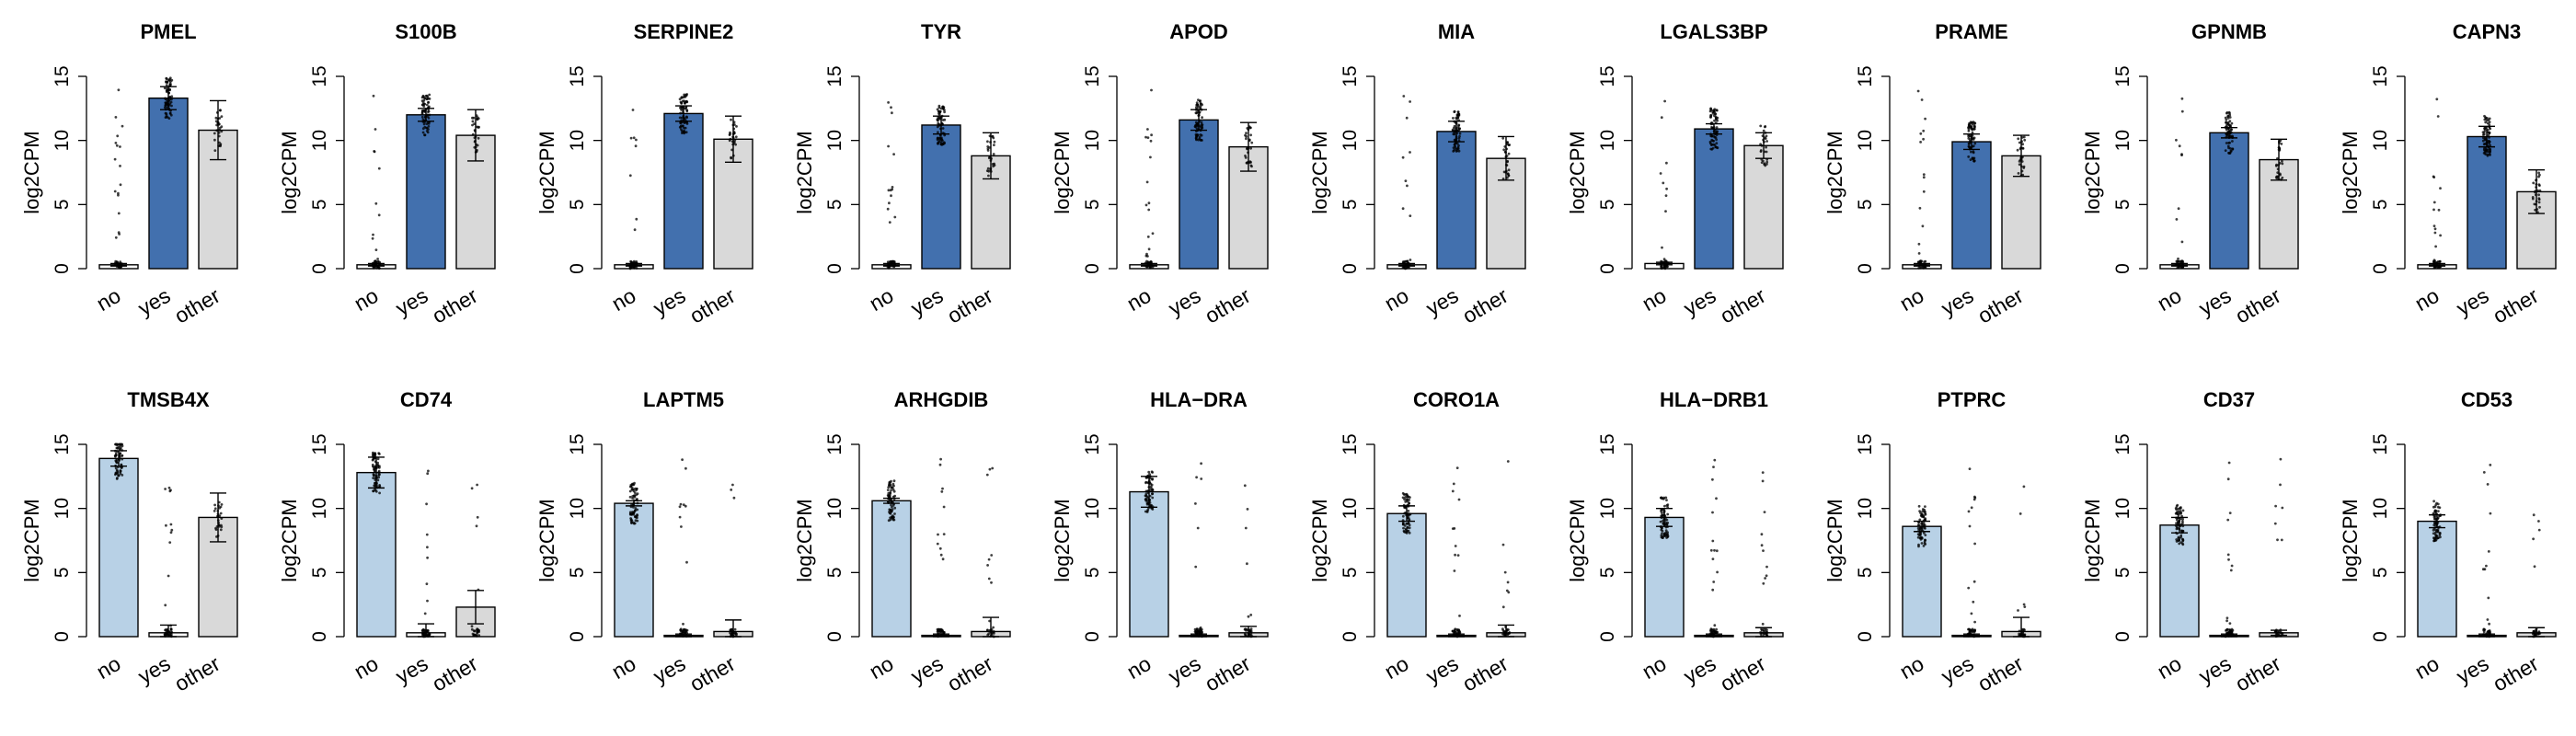 This screenshot has height=736, width=2576. I want to click on y-tick-label: 15, so click(1607, 443).